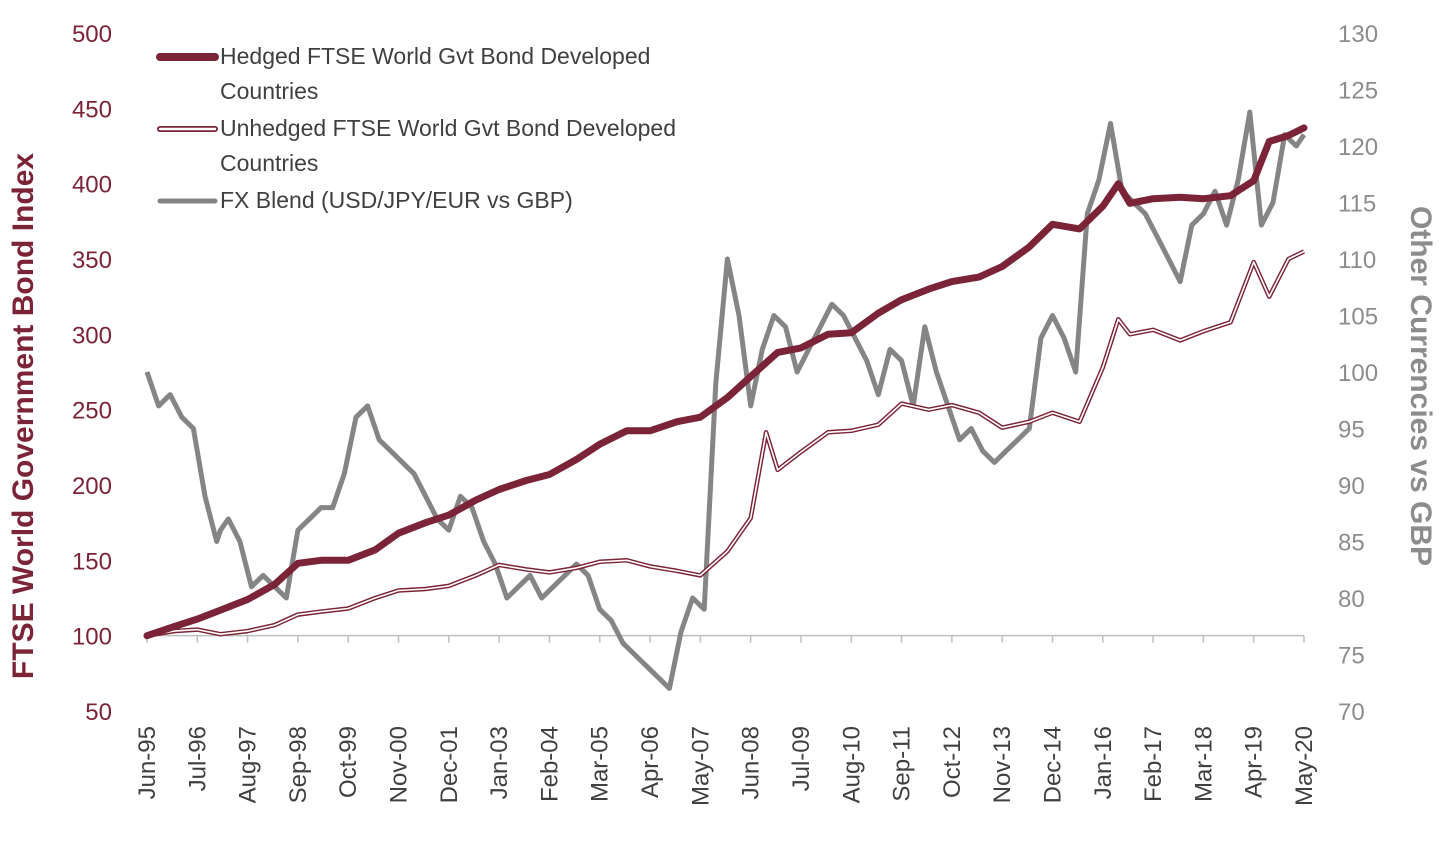  What do you see at coordinates (1254, 762) in the screenshot?
I see `x-axis-tick-label: Apr-19` at bounding box center [1254, 762].